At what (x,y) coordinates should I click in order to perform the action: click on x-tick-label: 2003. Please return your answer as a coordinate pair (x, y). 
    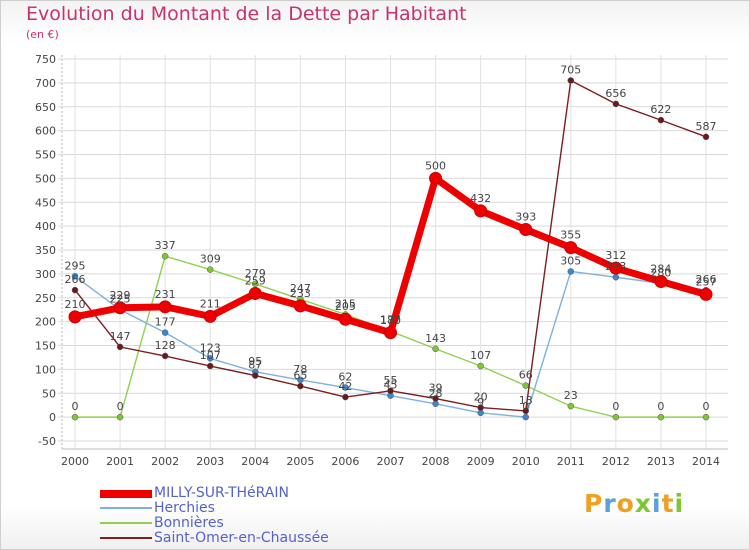
    Looking at the image, I should click on (210, 461).